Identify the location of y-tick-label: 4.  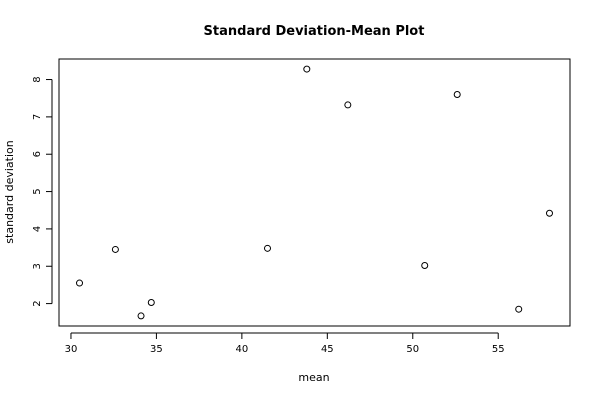
(37, 229).